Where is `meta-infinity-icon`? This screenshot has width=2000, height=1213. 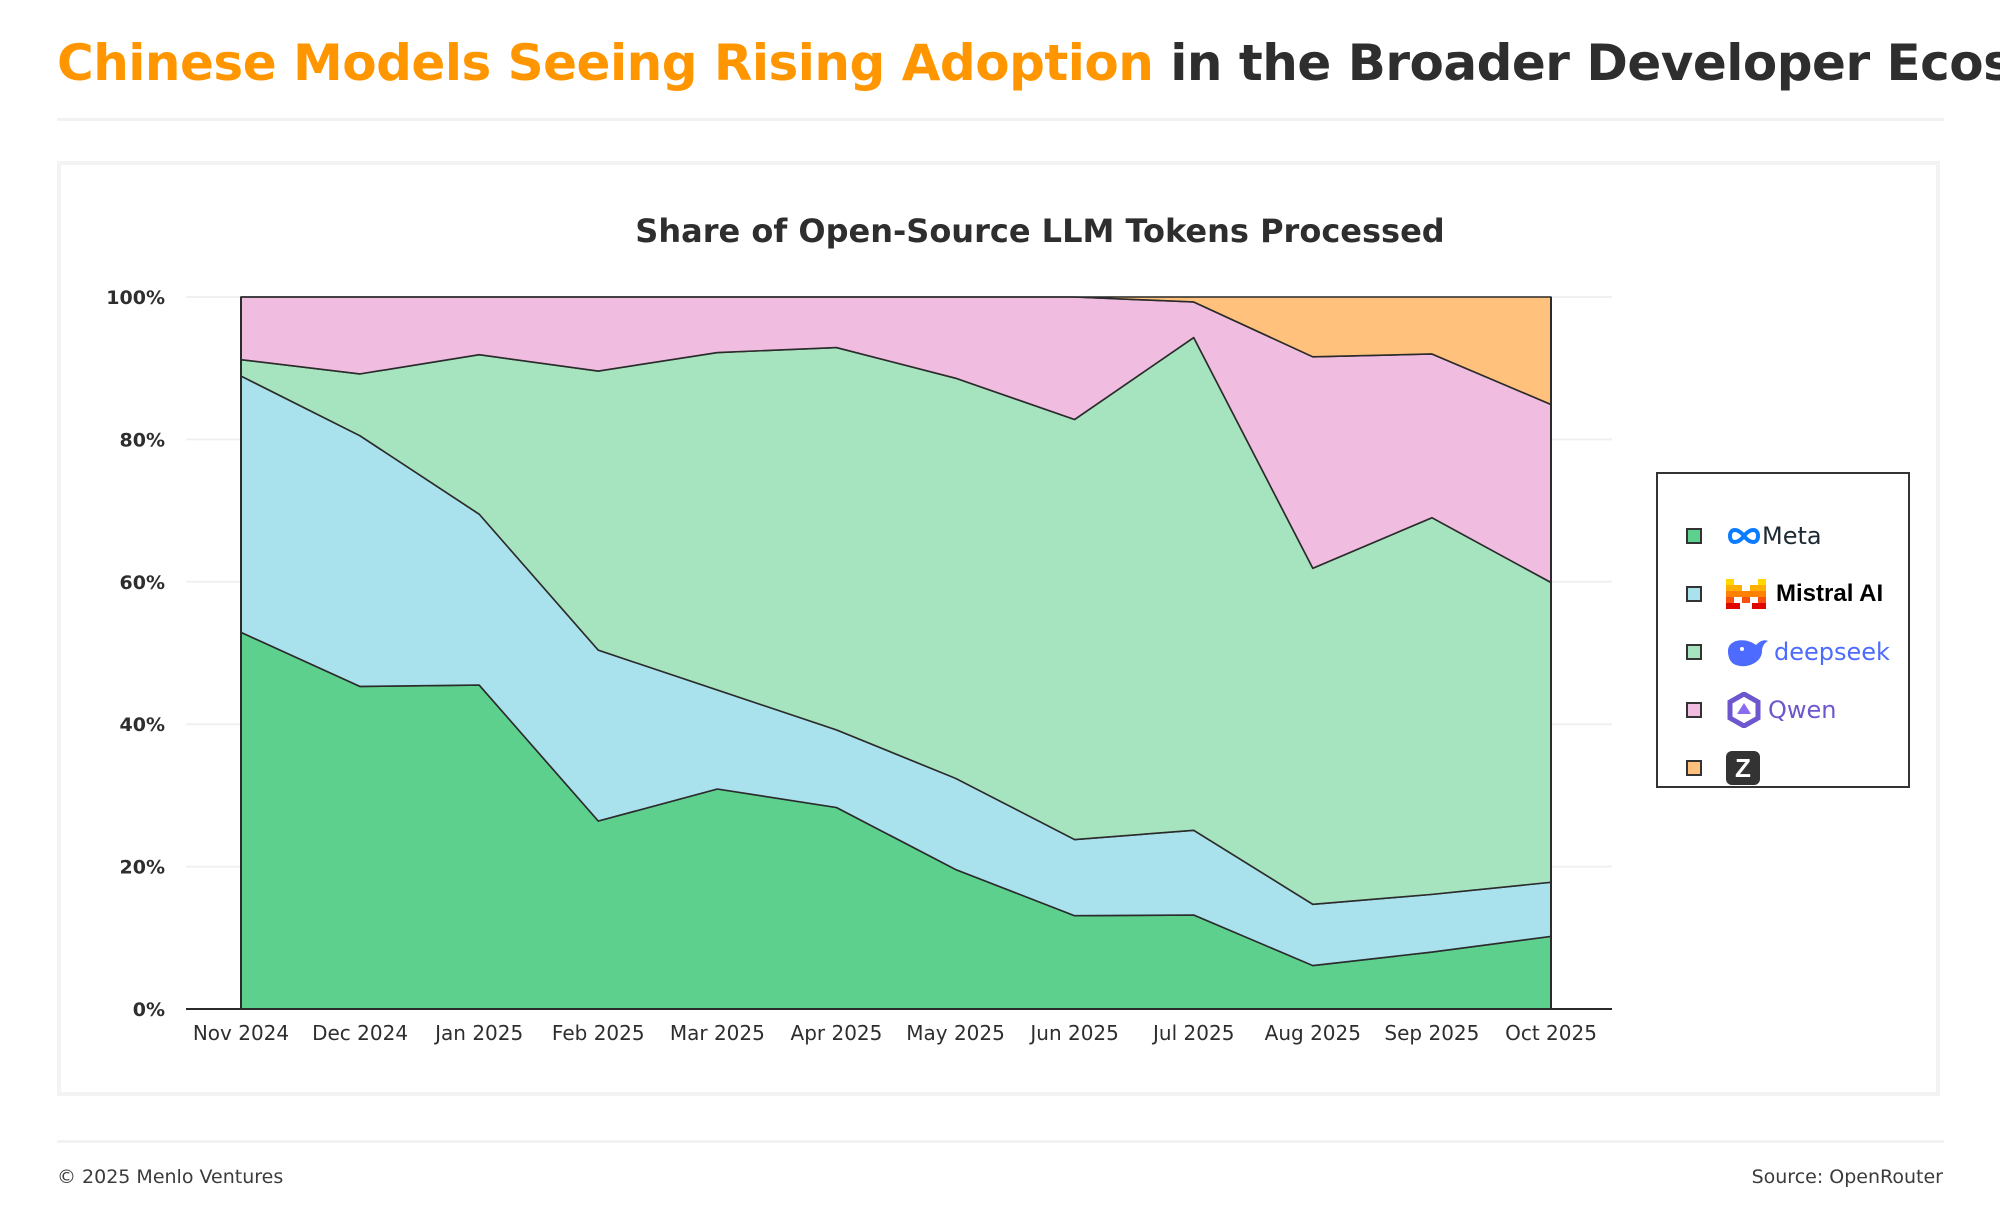 meta-infinity-icon is located at coordinates (1744, 536).